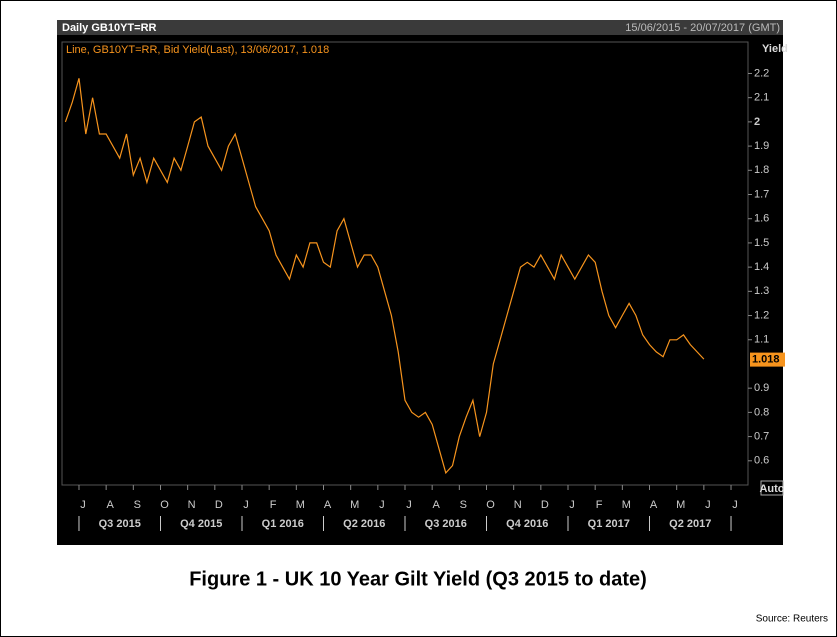 The image size is (837, 637). What do you see at coordinates (609, 524) in the screenshot?
I see `quarter-label: Q1 2017` at bounding box center [609, 524].